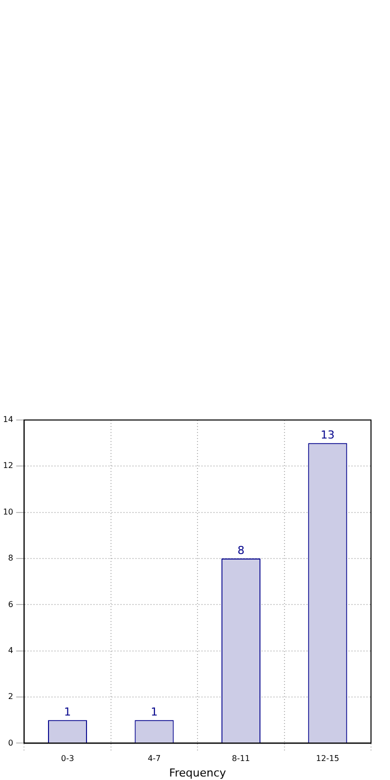 The height and width of the screenshot is (780, 390). What do you see at coordinates (8, 419) in the screenshot?
I see `y-tick-label: 14` at bounding box center [8, 419].